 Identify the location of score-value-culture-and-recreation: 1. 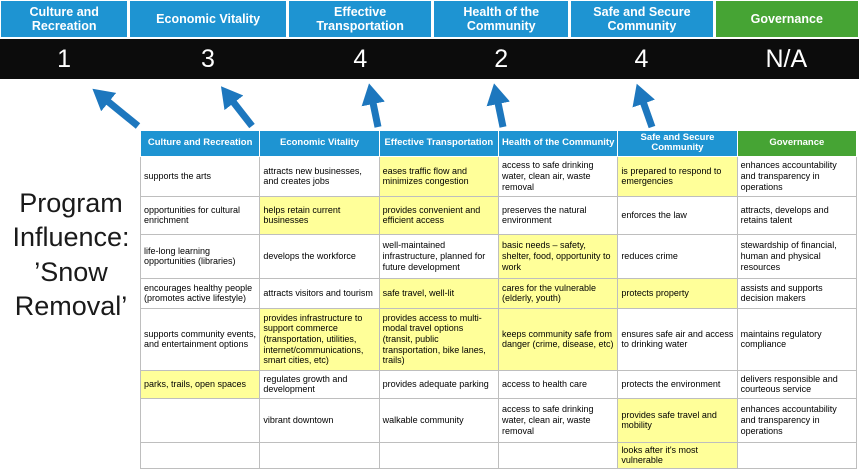
(64, 58).